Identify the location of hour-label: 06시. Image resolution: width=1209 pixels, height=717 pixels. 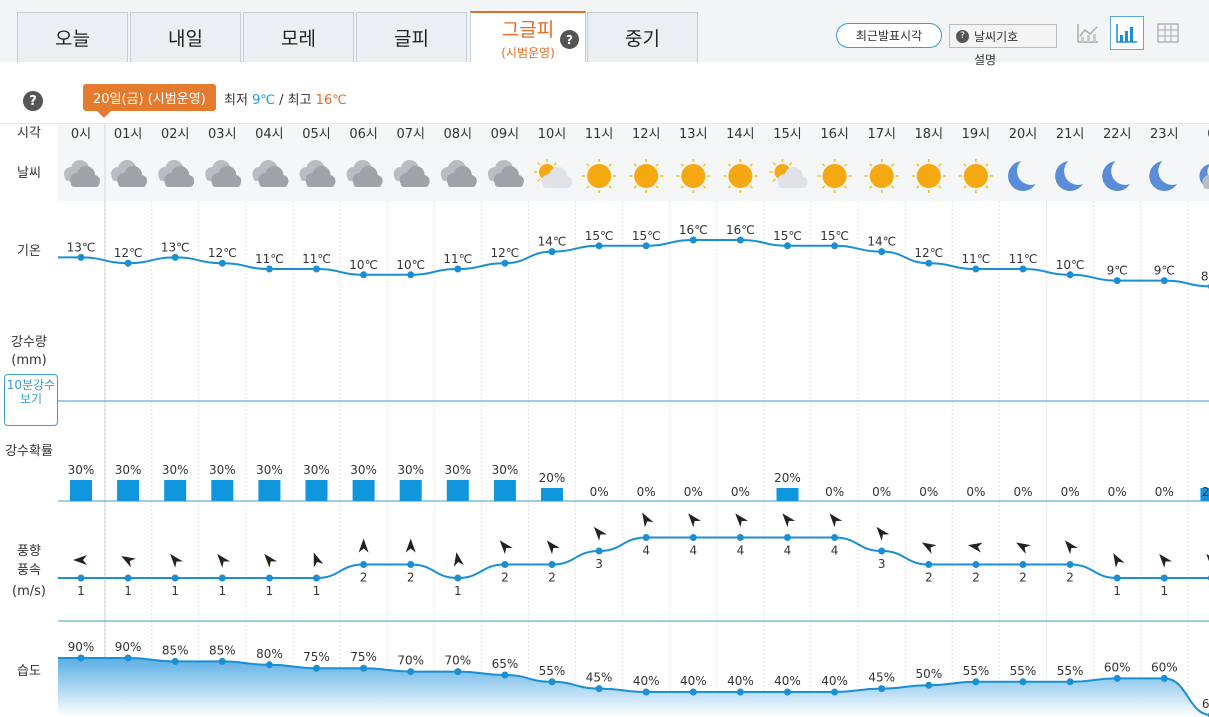
(363, 134).